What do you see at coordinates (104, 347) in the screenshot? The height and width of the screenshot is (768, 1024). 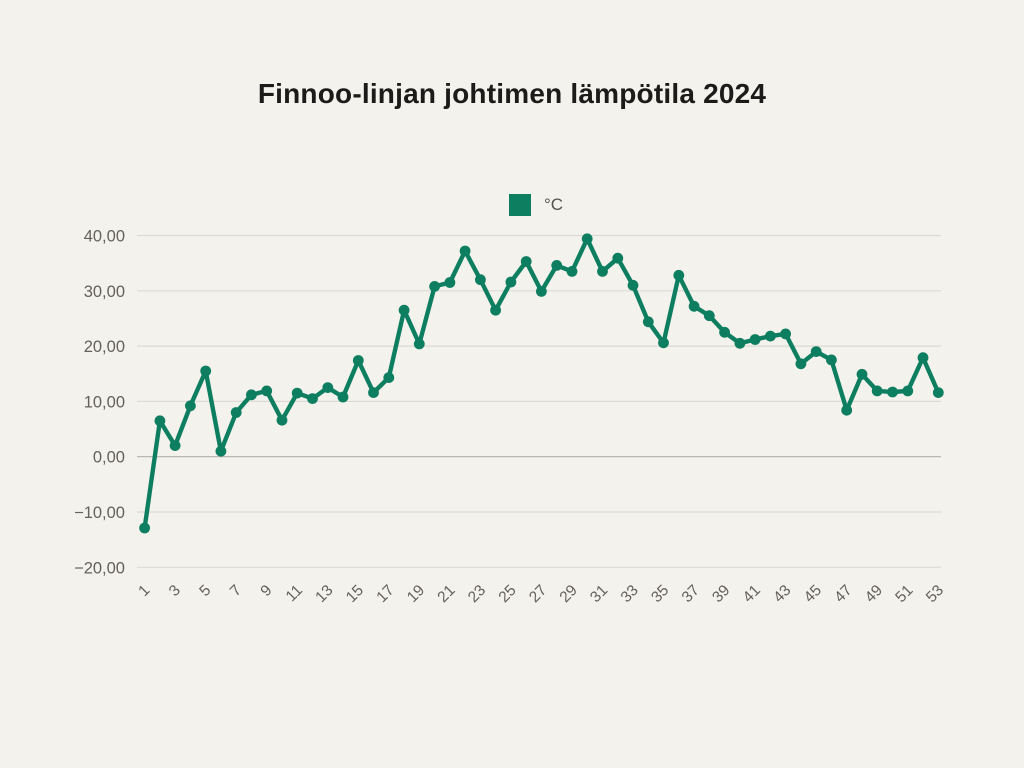 I see `y-tick-label: 20,00` at bounding box center [104, 347].